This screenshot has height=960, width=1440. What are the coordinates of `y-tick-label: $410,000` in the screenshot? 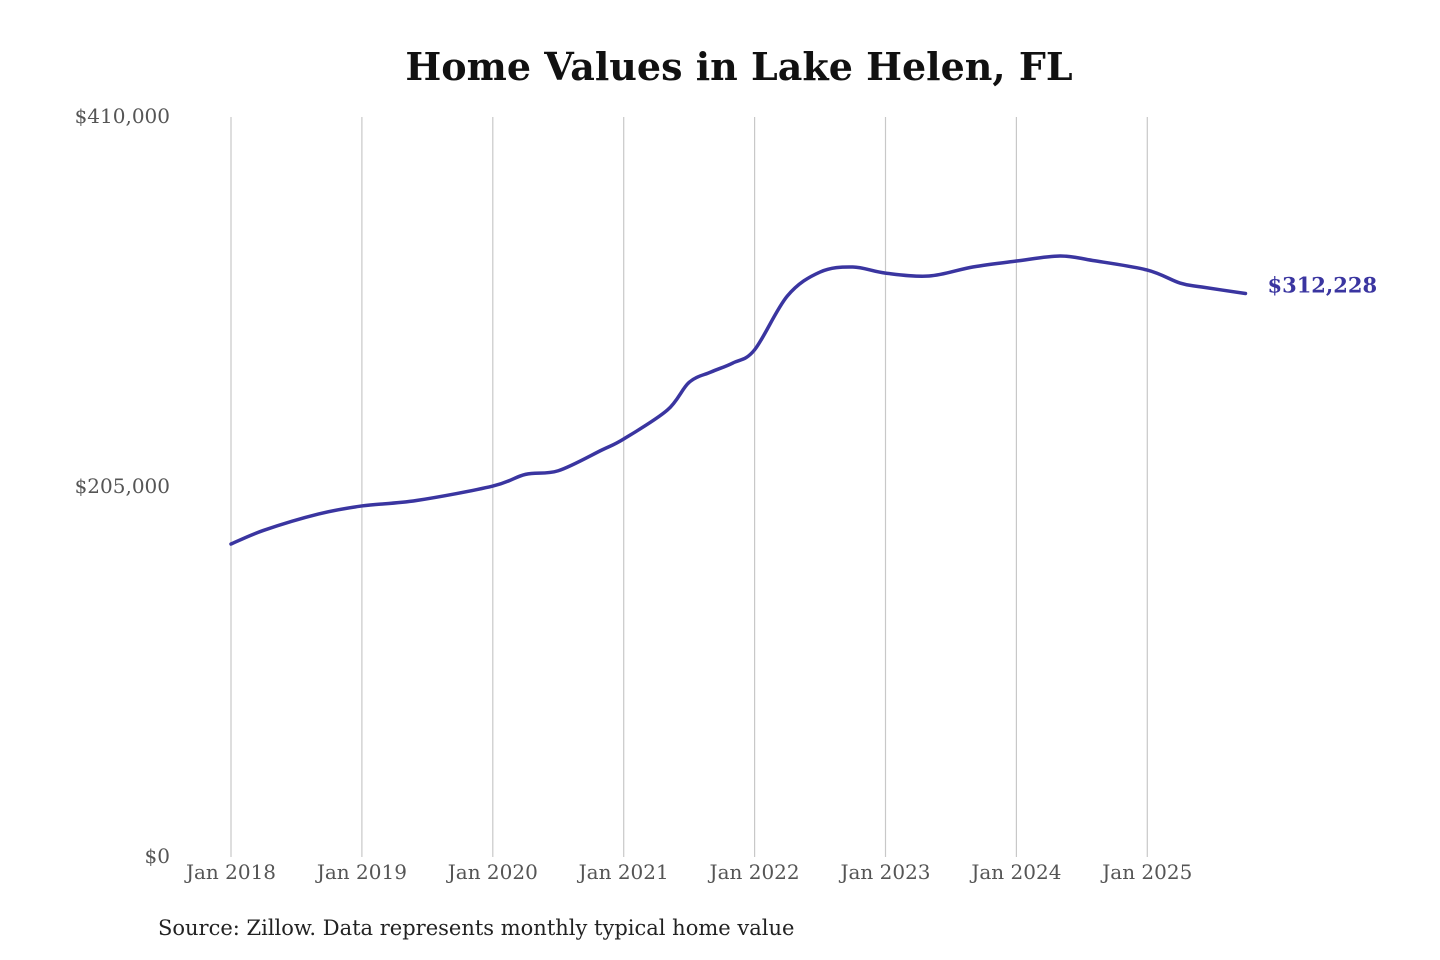 It's located at (122, 116).